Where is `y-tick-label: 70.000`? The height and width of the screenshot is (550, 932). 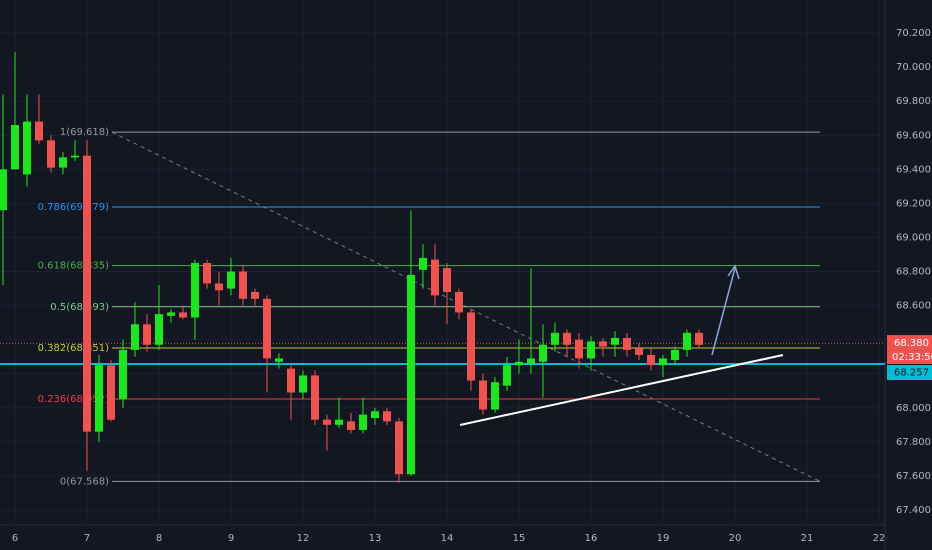 y-tick-label: 70.000 is located at coordinates (913, 67).